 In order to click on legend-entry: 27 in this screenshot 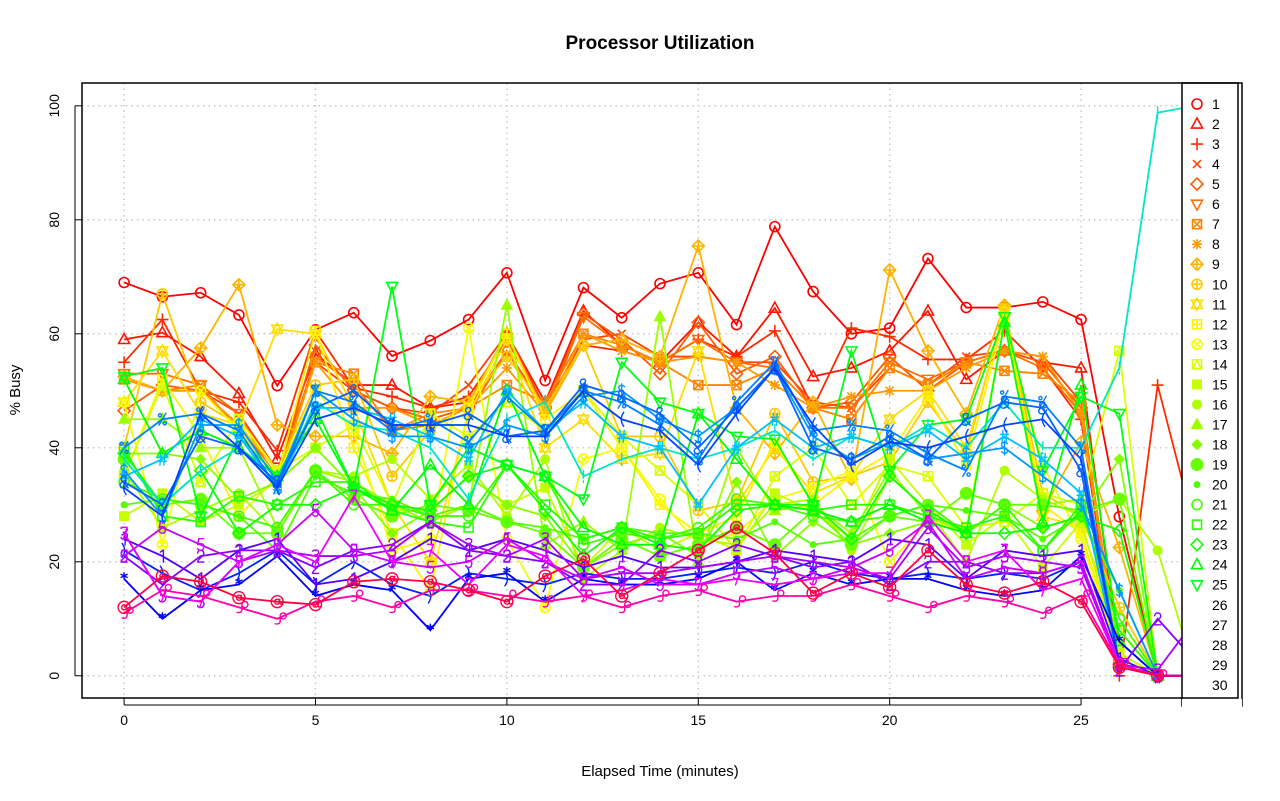, I will do `click(1220, 625)`.